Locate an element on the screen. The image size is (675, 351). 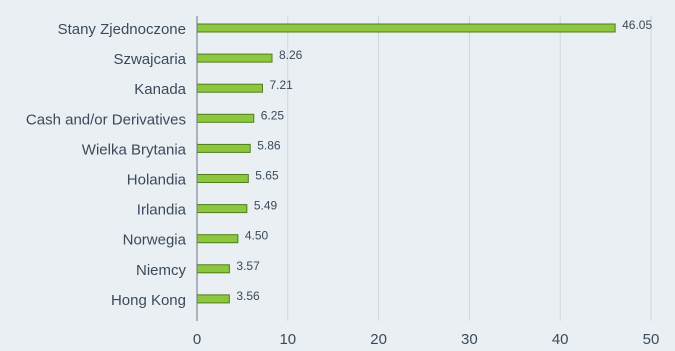
x-tick-label: 30 is located at coordinates (469, 339).